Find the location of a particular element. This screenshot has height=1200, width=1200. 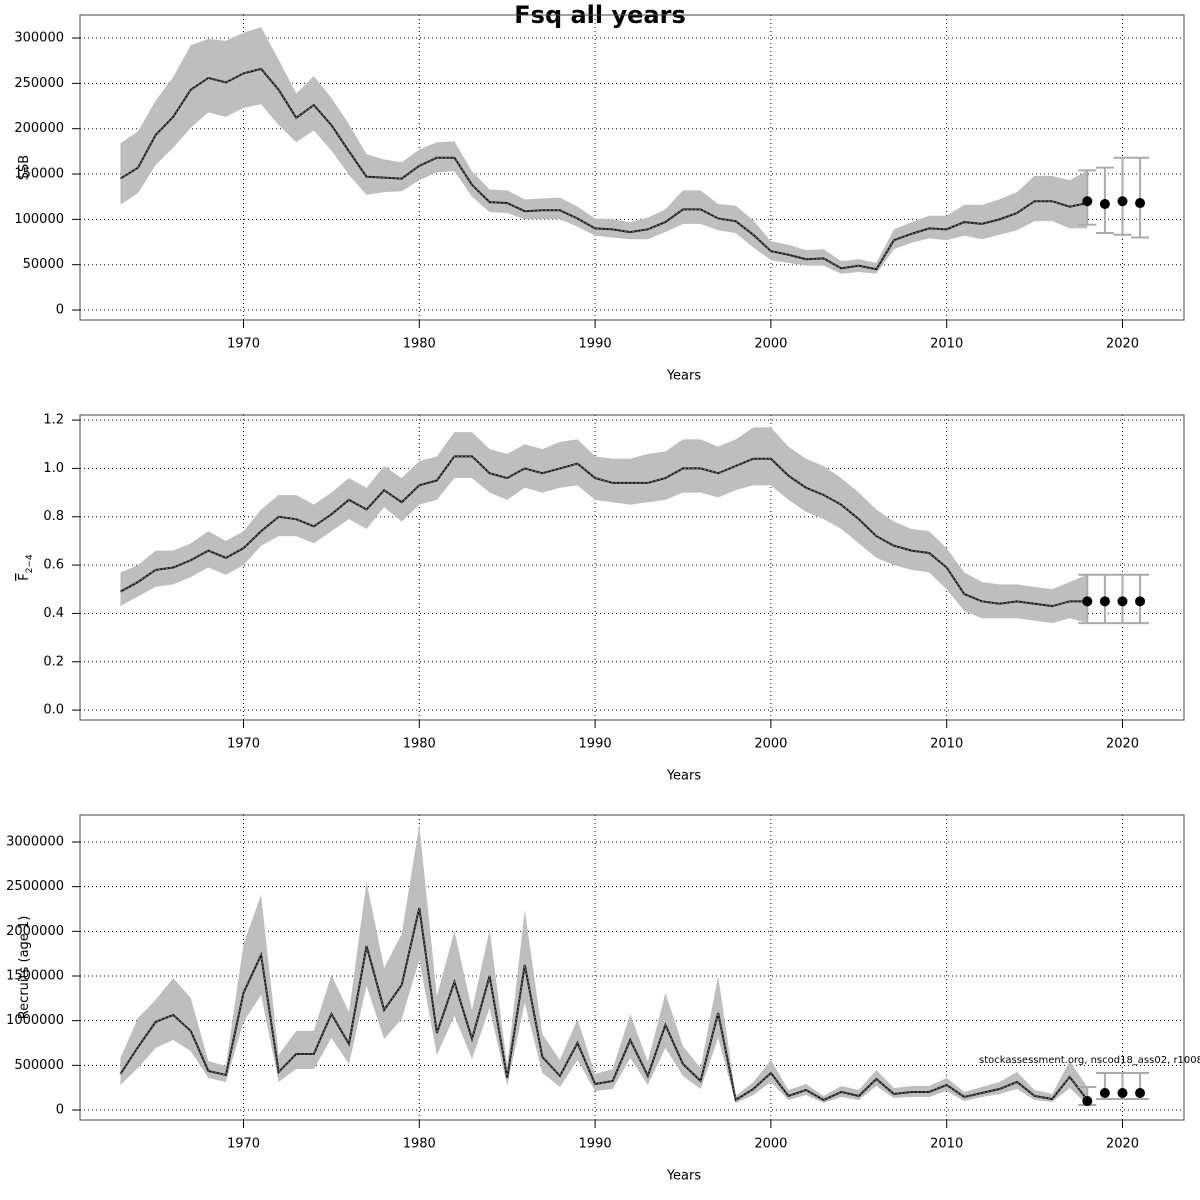

y-tick-label: 1000000 is located at coordinates (35, 1020).